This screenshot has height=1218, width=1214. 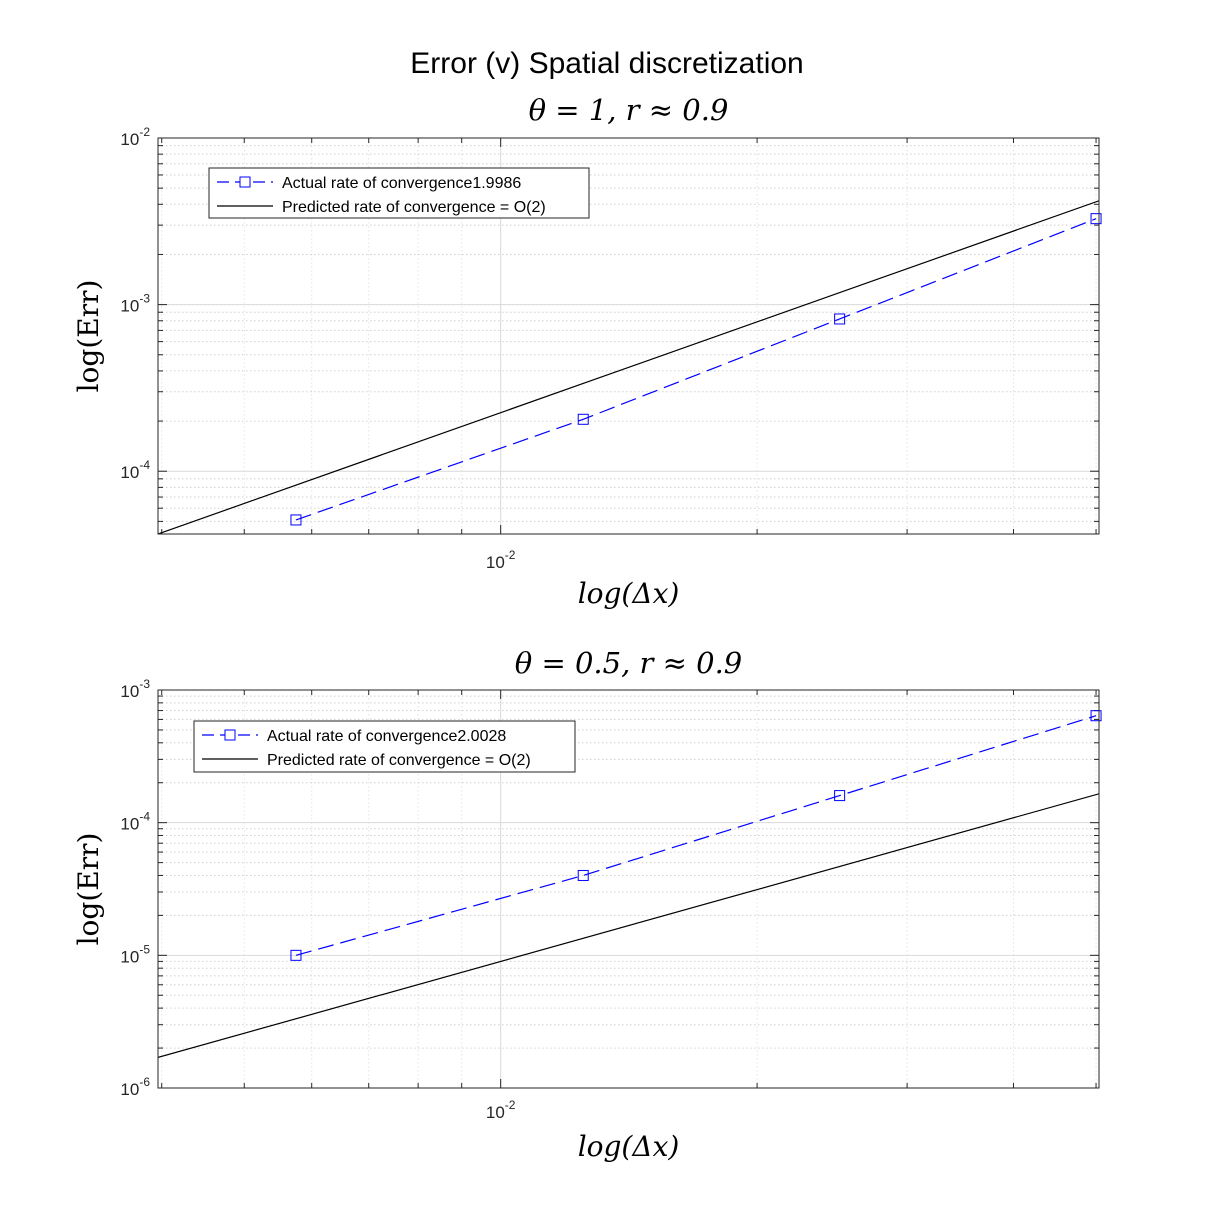 I want to click on legend-entry-label: Actual rate of convergence1.9986, so click(x=401, y=183).